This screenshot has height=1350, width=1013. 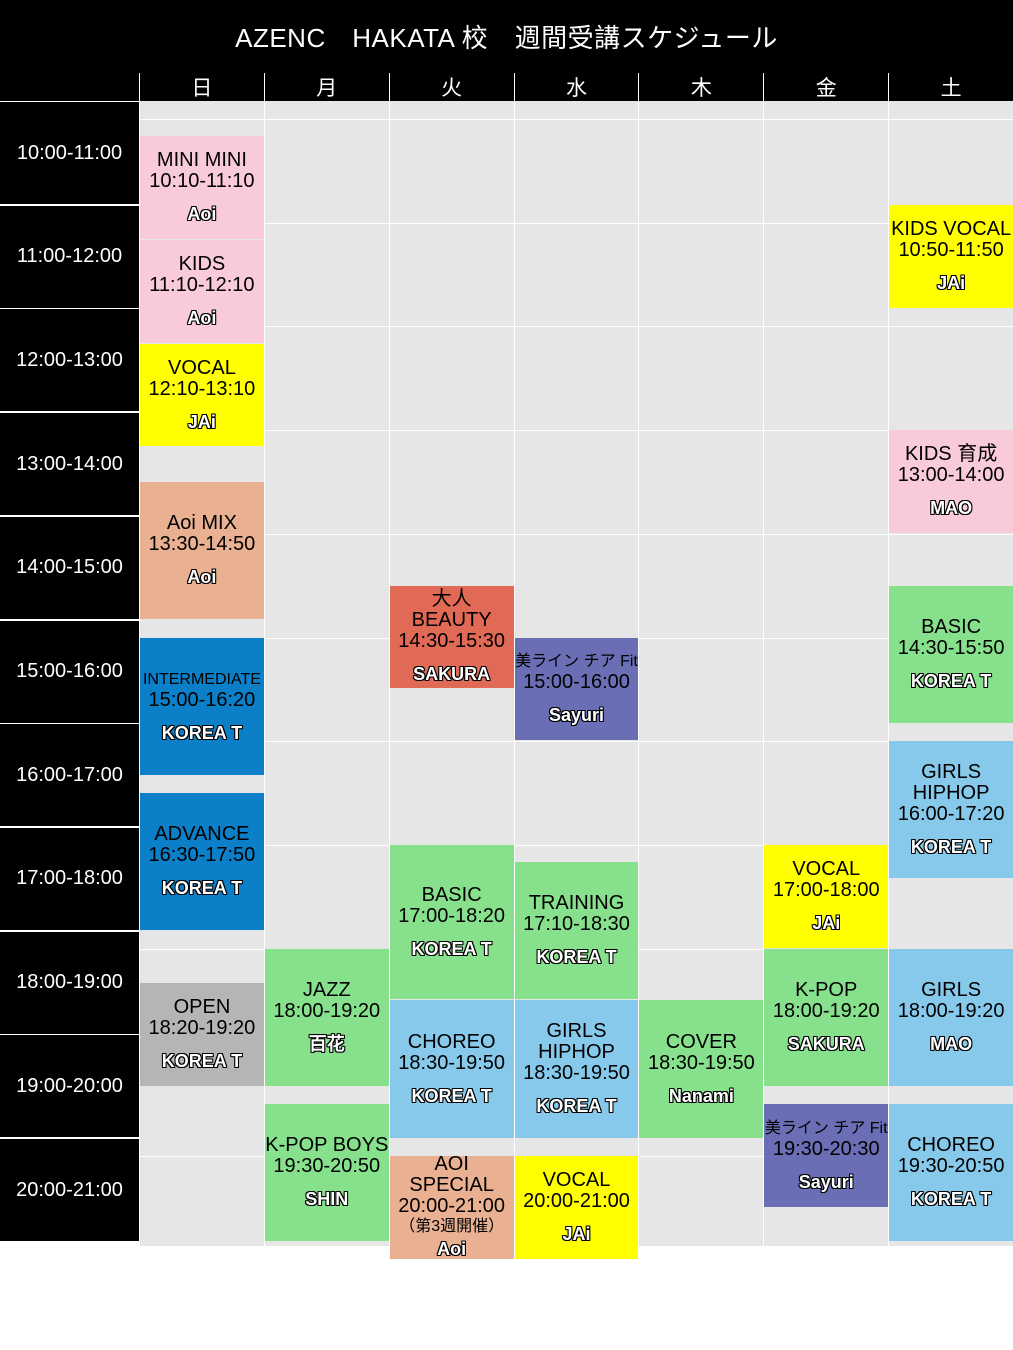 I want to click on class-time: 15:00-16:20, so click(x=202, y=699).